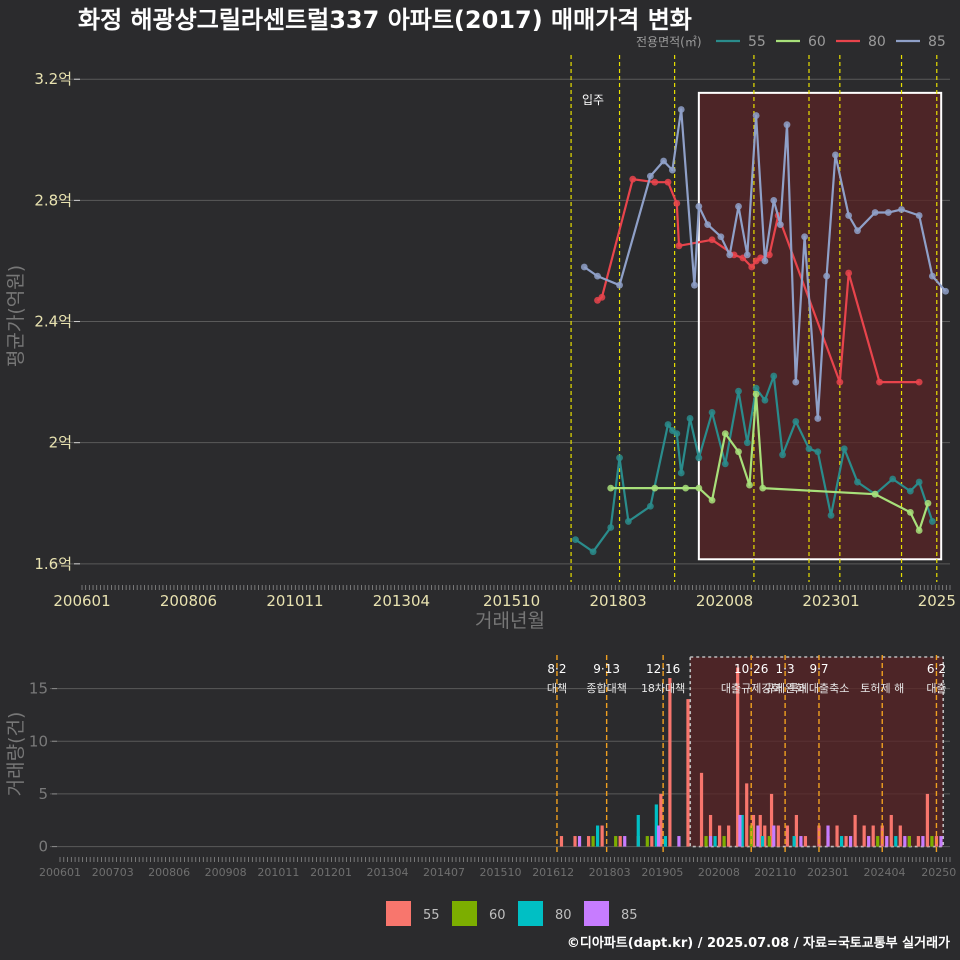 Image resolution: width=960 pixels, height=960 pixels. I want to click on event-text: 대출규제강화, so click(751, 688).